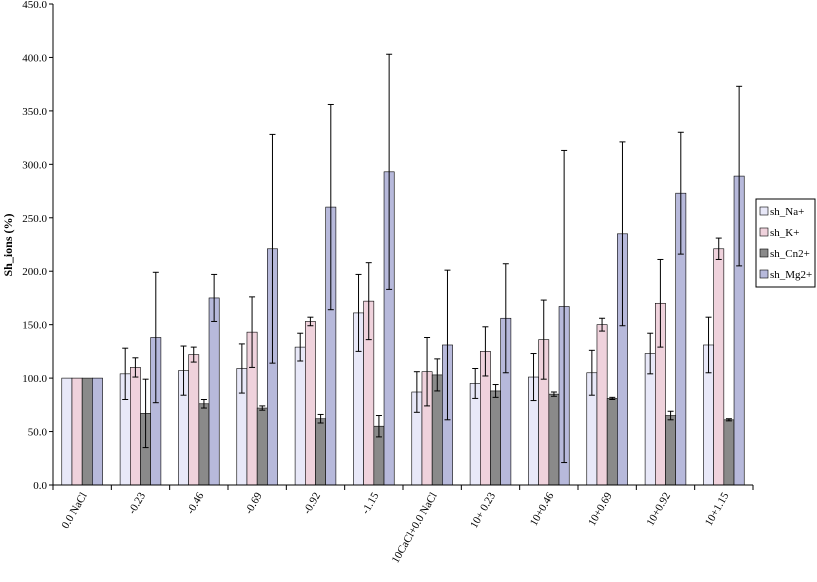  I want to click on x-tick-label: 10+0.69, so click(600, 509).